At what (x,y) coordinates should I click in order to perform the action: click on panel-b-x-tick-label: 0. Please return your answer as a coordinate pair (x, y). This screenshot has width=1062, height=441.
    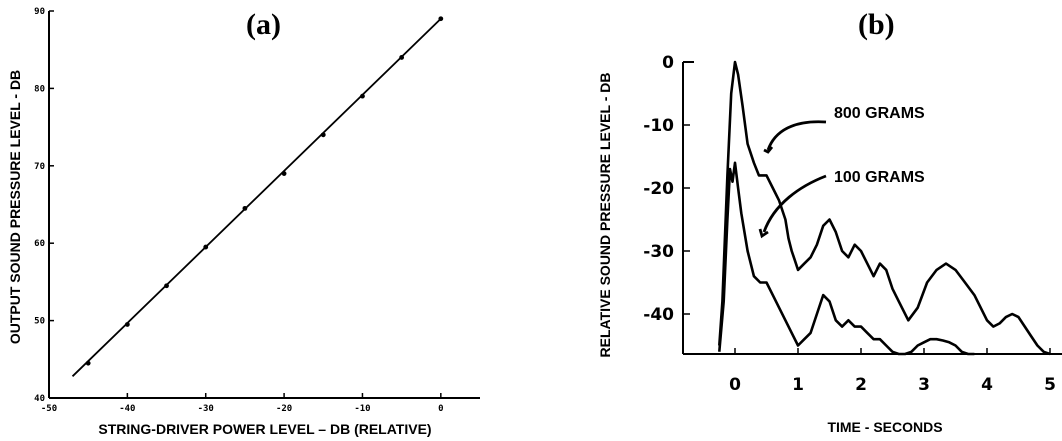
    Looking at the image, I should click on (735, 385).